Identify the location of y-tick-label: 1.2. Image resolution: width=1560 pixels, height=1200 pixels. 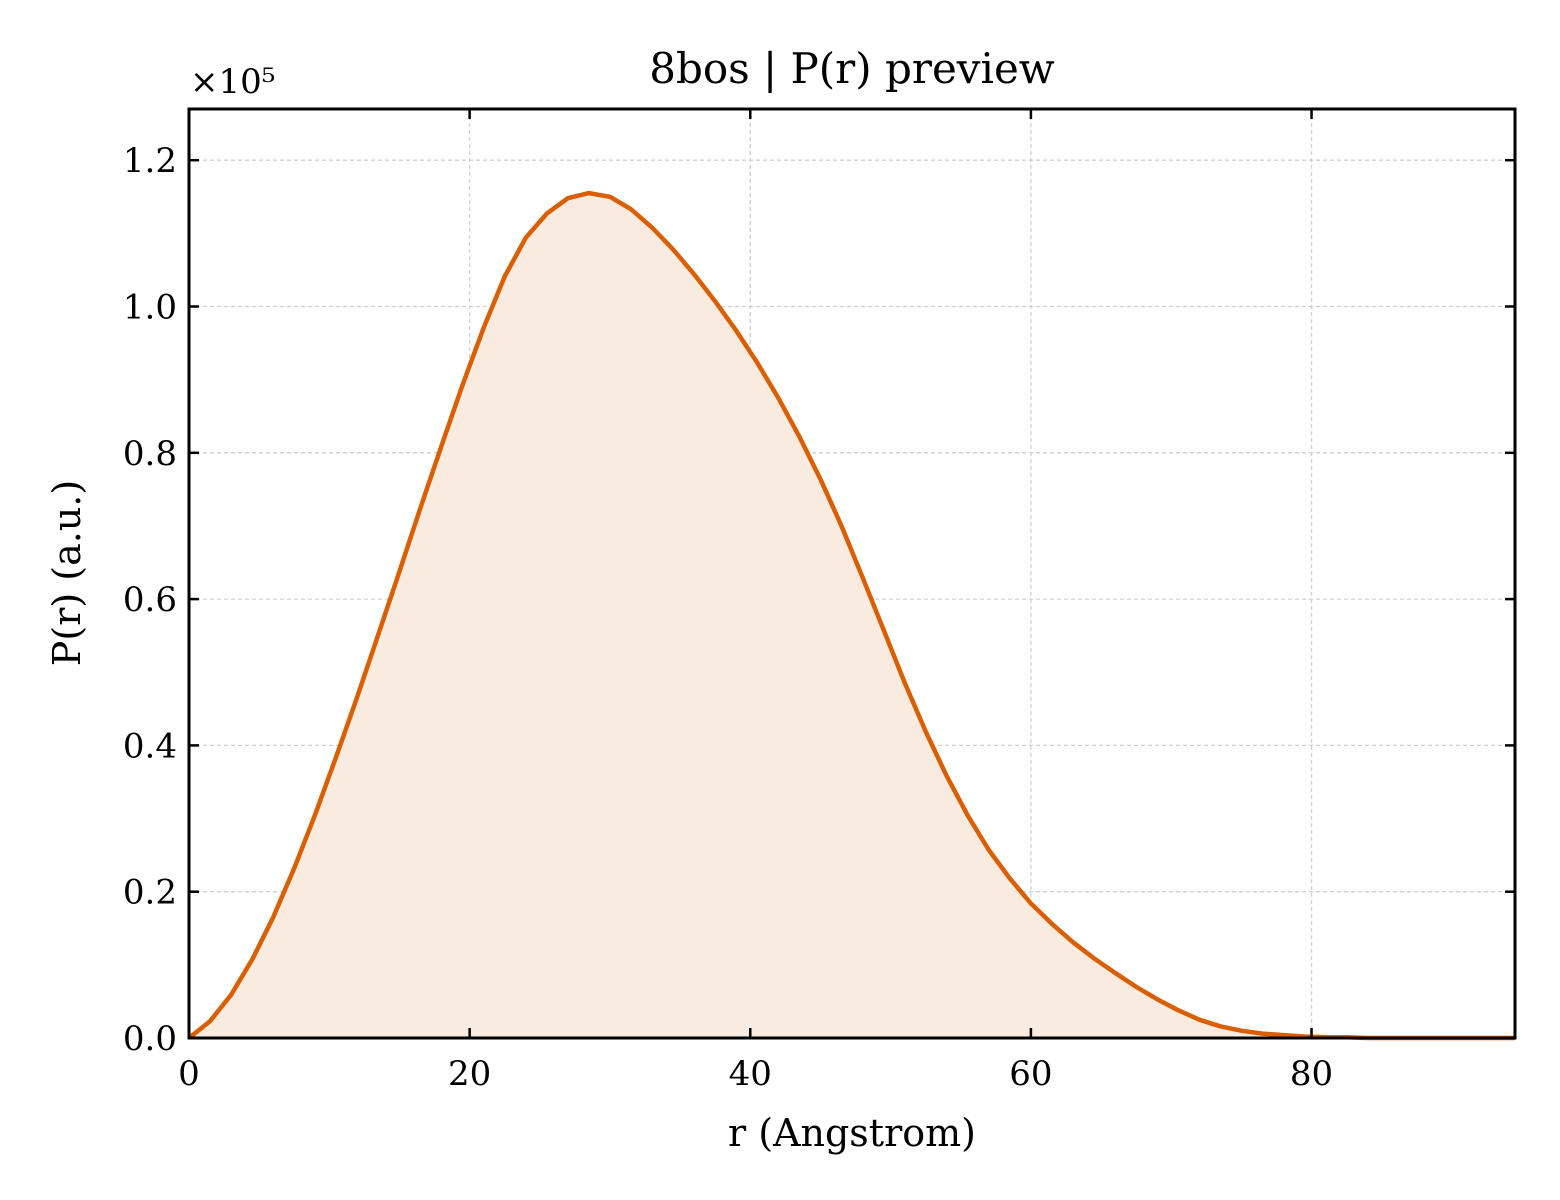
(150, 161).